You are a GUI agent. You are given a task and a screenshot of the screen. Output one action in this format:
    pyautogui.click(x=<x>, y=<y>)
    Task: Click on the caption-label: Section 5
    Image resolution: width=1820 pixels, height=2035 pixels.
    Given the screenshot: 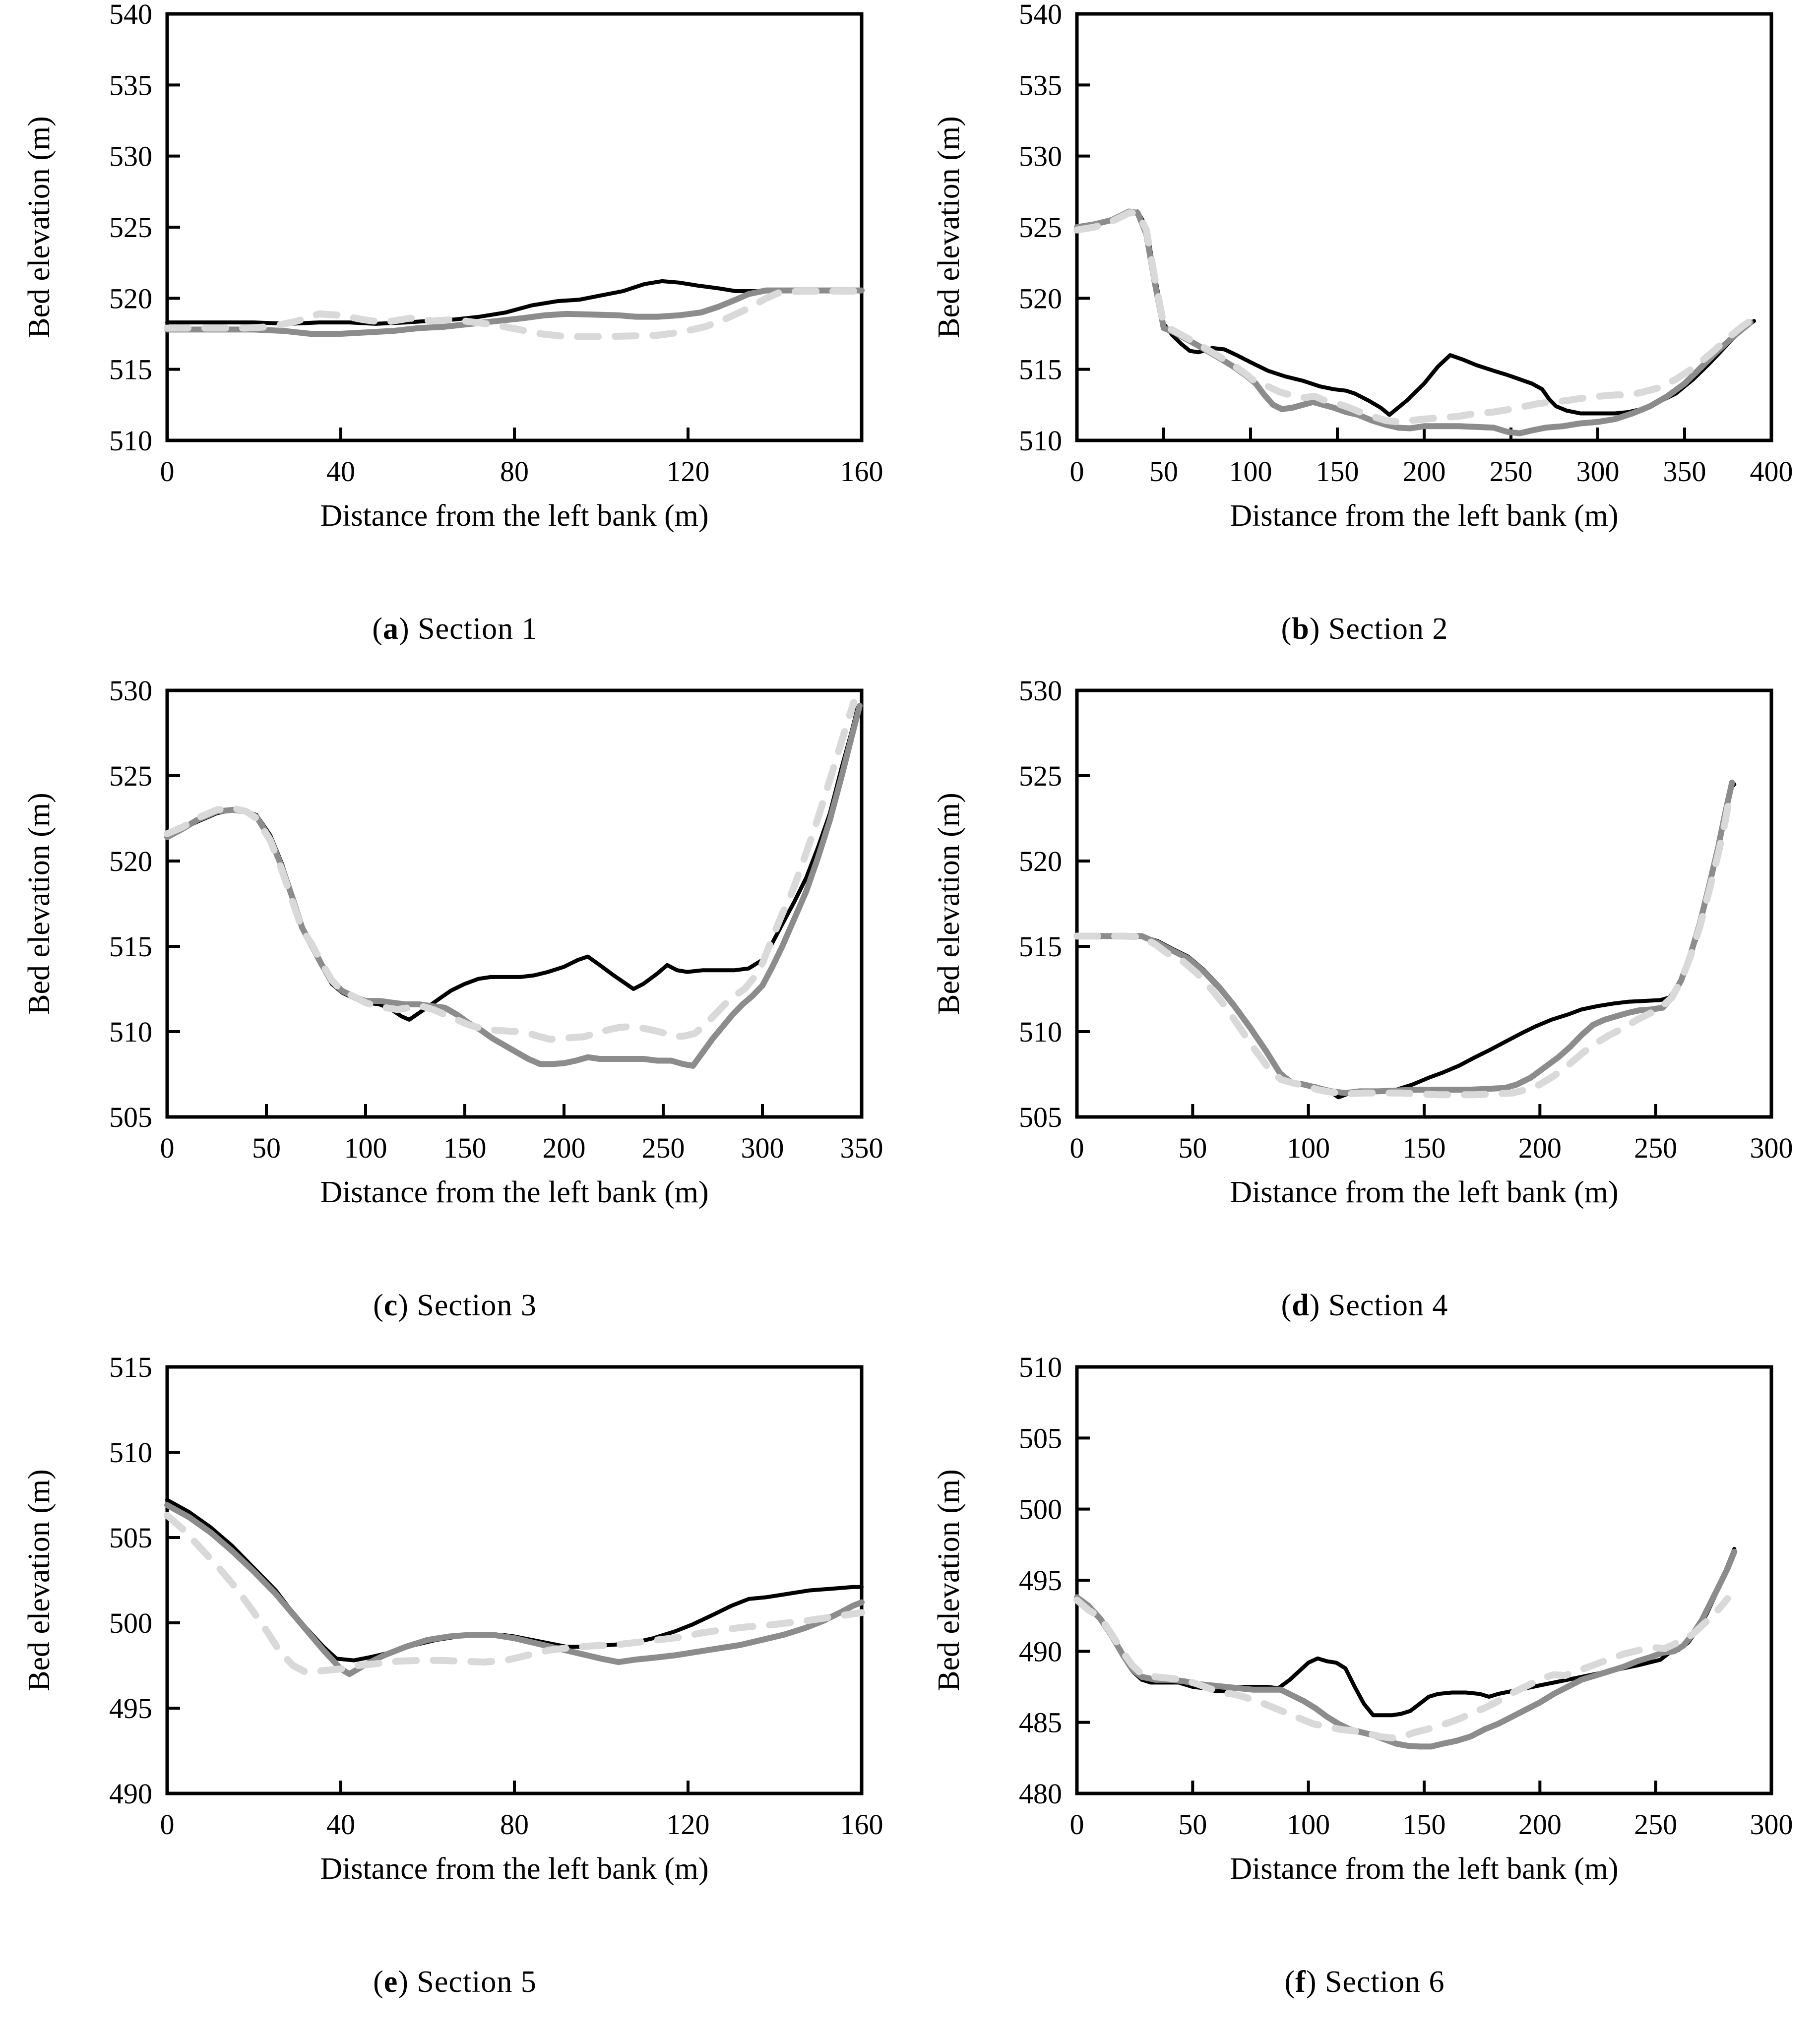 What is the action you would take?
    pyautogui.click(x=472, y=1982)
    